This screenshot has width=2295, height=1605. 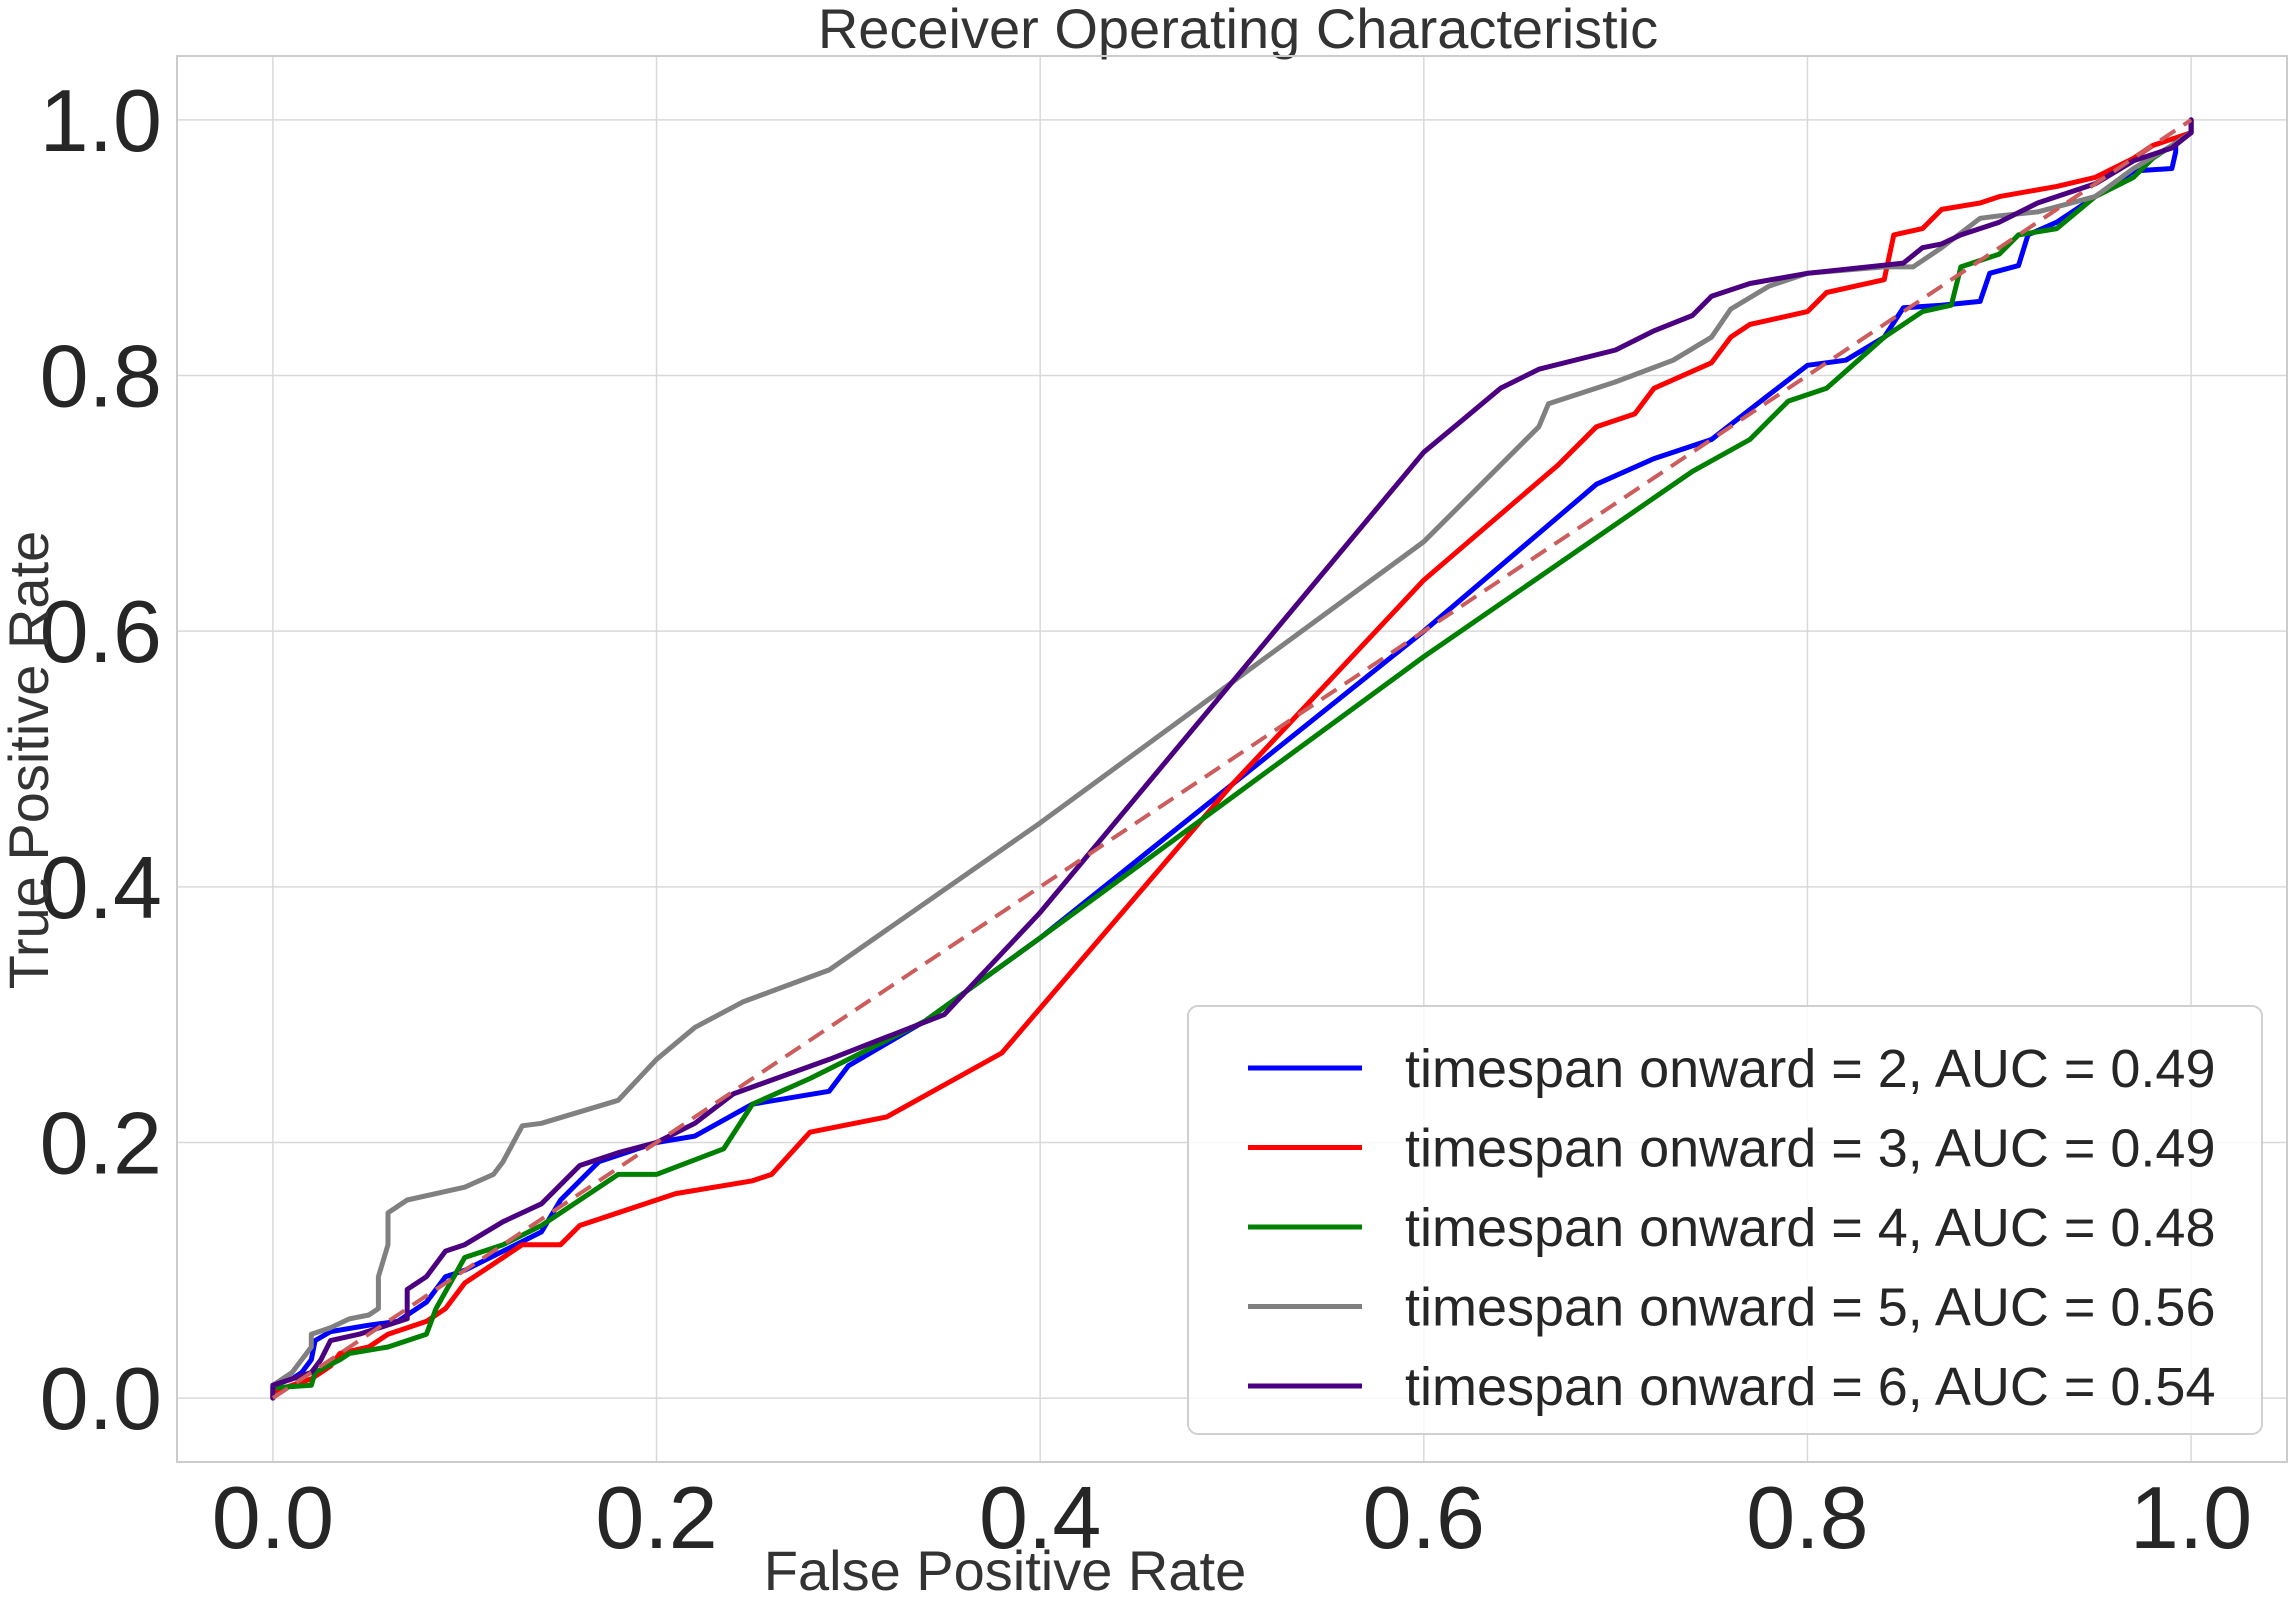 What do you see at coordinates (30, 760) in the screenshot?
I see `y-axis-label: True Positive Rate` at bounding box center [30, 760].